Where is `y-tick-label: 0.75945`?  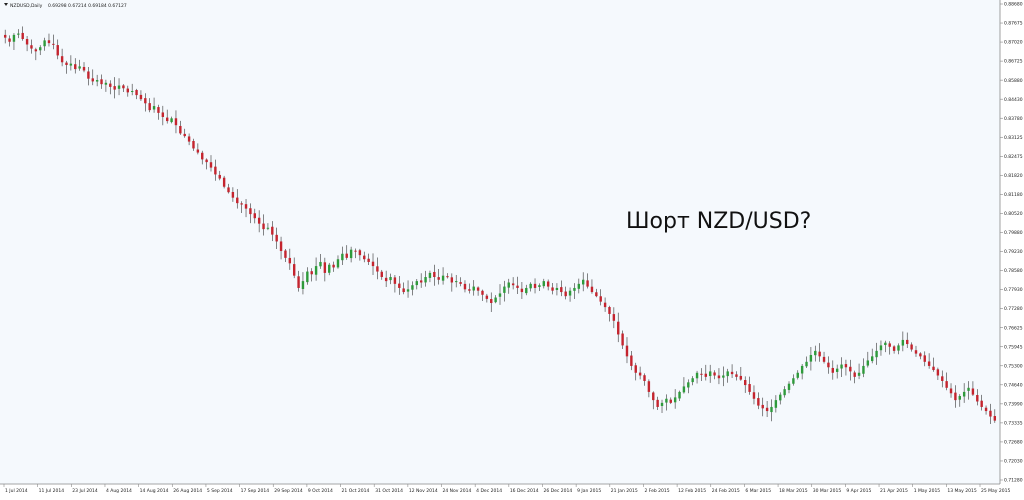
y-tick-label: 0.75945 is located at coordinates (1013, 347).